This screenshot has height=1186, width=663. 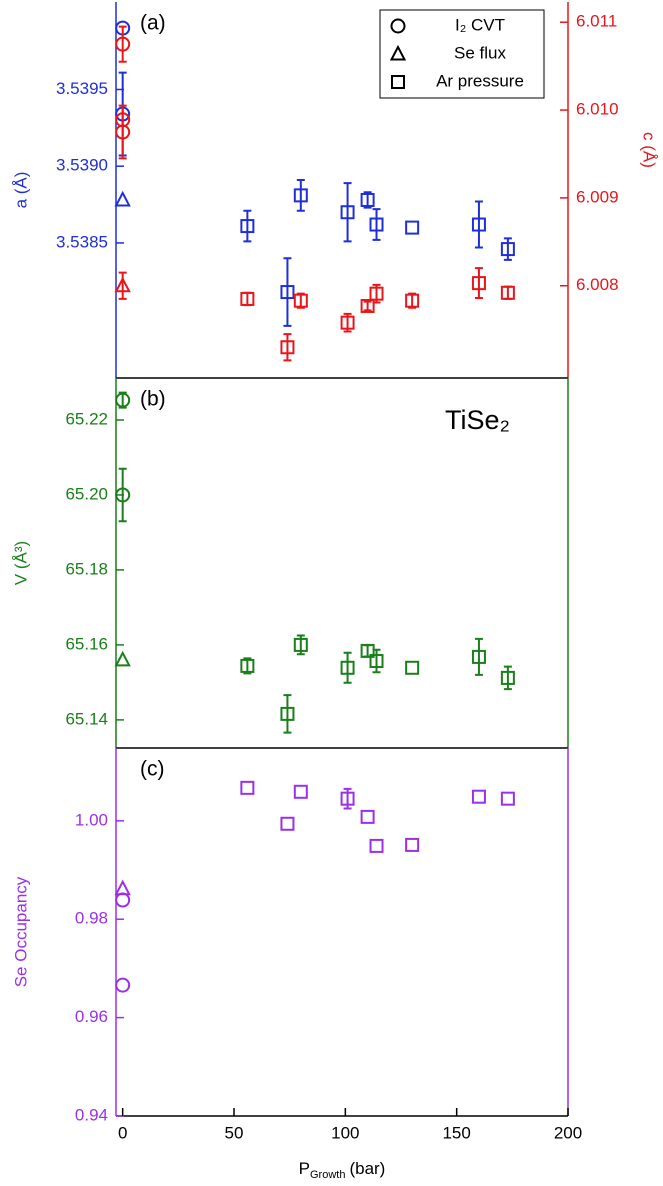 What do you see at coordinates (480, 80) in the screenshot?
I see `legend-label: Ar pressure` at bounding box center [480, 80].